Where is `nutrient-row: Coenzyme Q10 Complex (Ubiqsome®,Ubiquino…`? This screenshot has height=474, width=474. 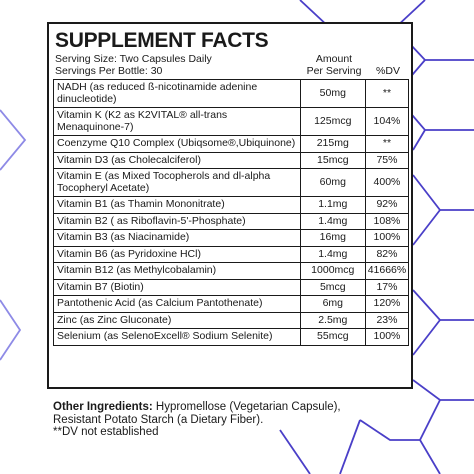 nutrient-row: Coenzyme Q10 Complex (Ubiqsome®,Ubiquino… is located at coordinates (231, 144).